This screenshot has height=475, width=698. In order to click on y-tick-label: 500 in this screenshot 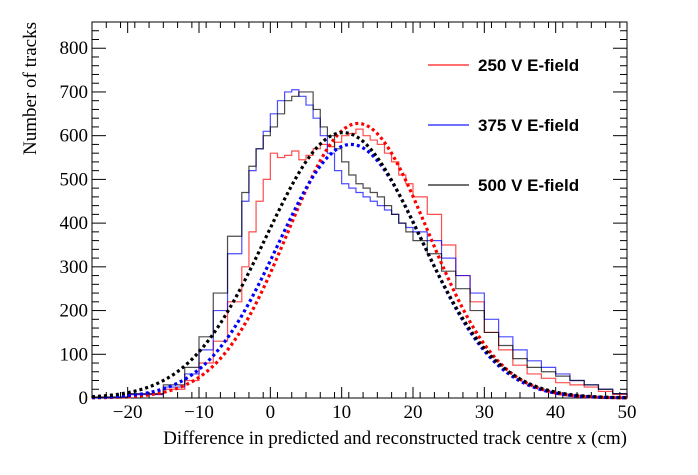, I will do `click(74, 179)`.